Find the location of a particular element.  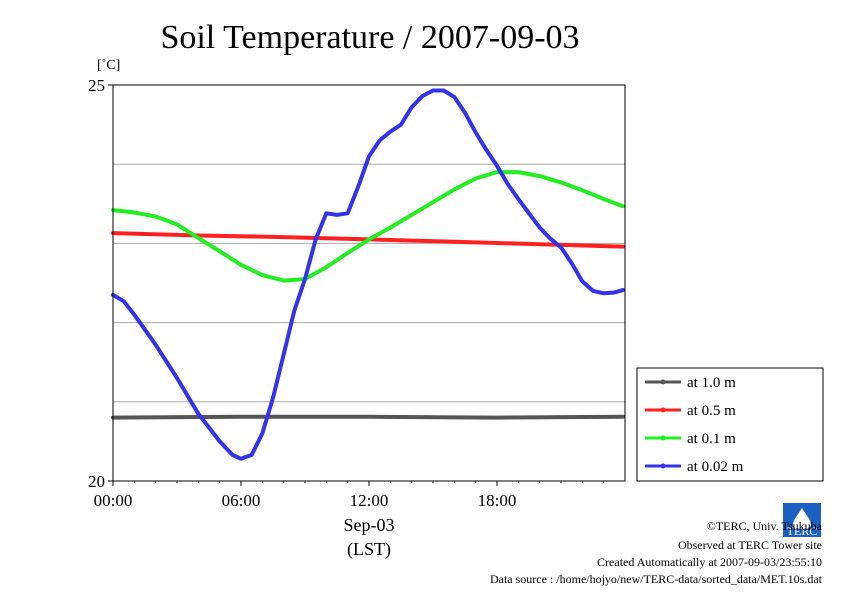

terc-logo: TERC is located at coordinates (802, 520).